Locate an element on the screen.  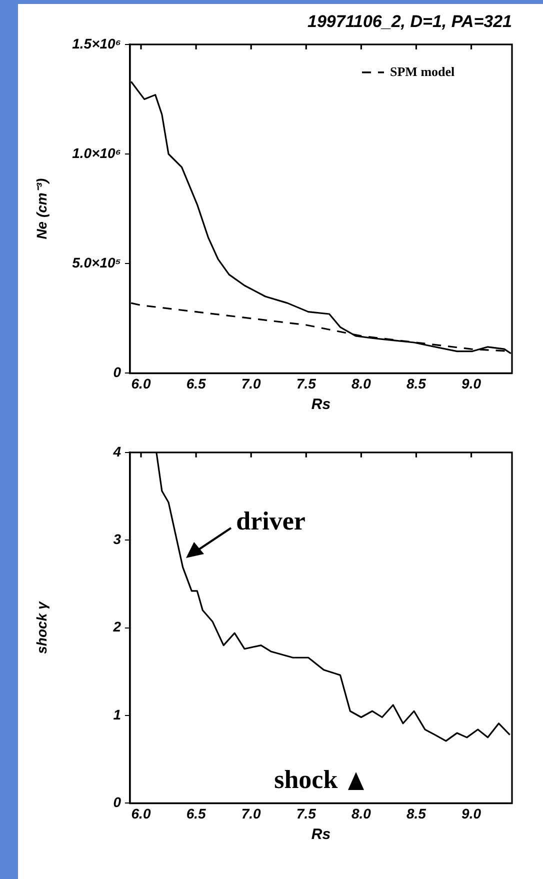
y-tick-label: 3 is located at coordinates (117, 538).